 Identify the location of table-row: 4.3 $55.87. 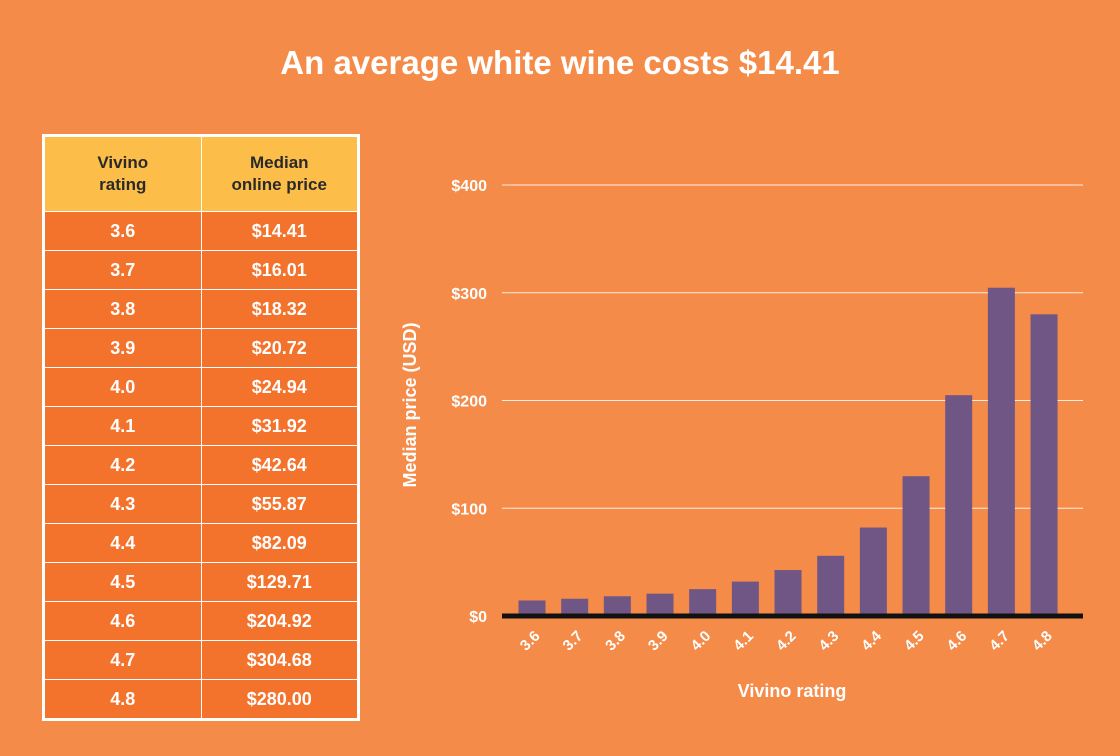
(201, 504).